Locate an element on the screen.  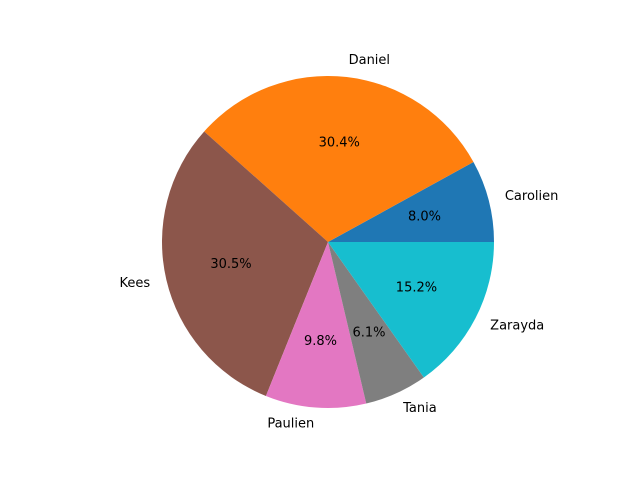
pie-slice-tania is located at coordinates (376, 323).